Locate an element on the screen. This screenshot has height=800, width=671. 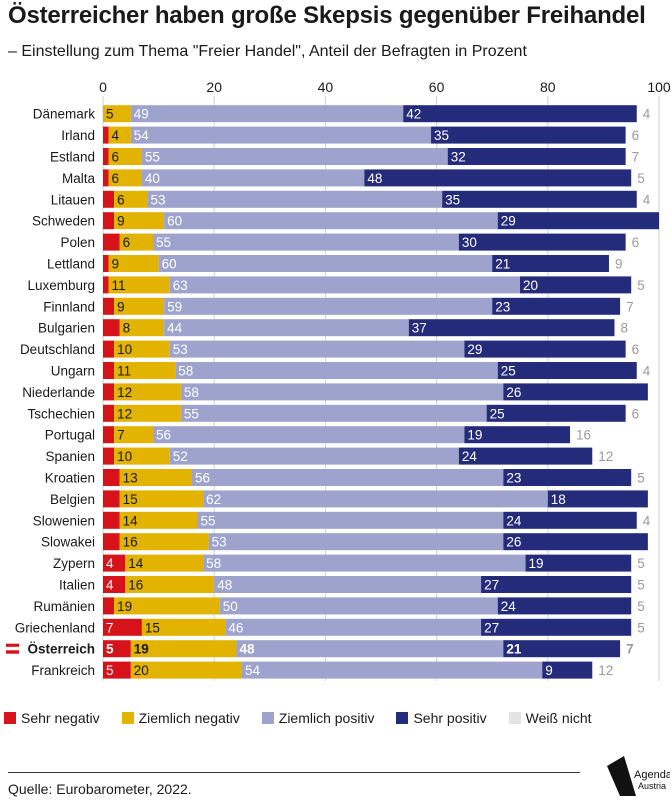
category-label: Portugal is located at coordinates (70, 435).